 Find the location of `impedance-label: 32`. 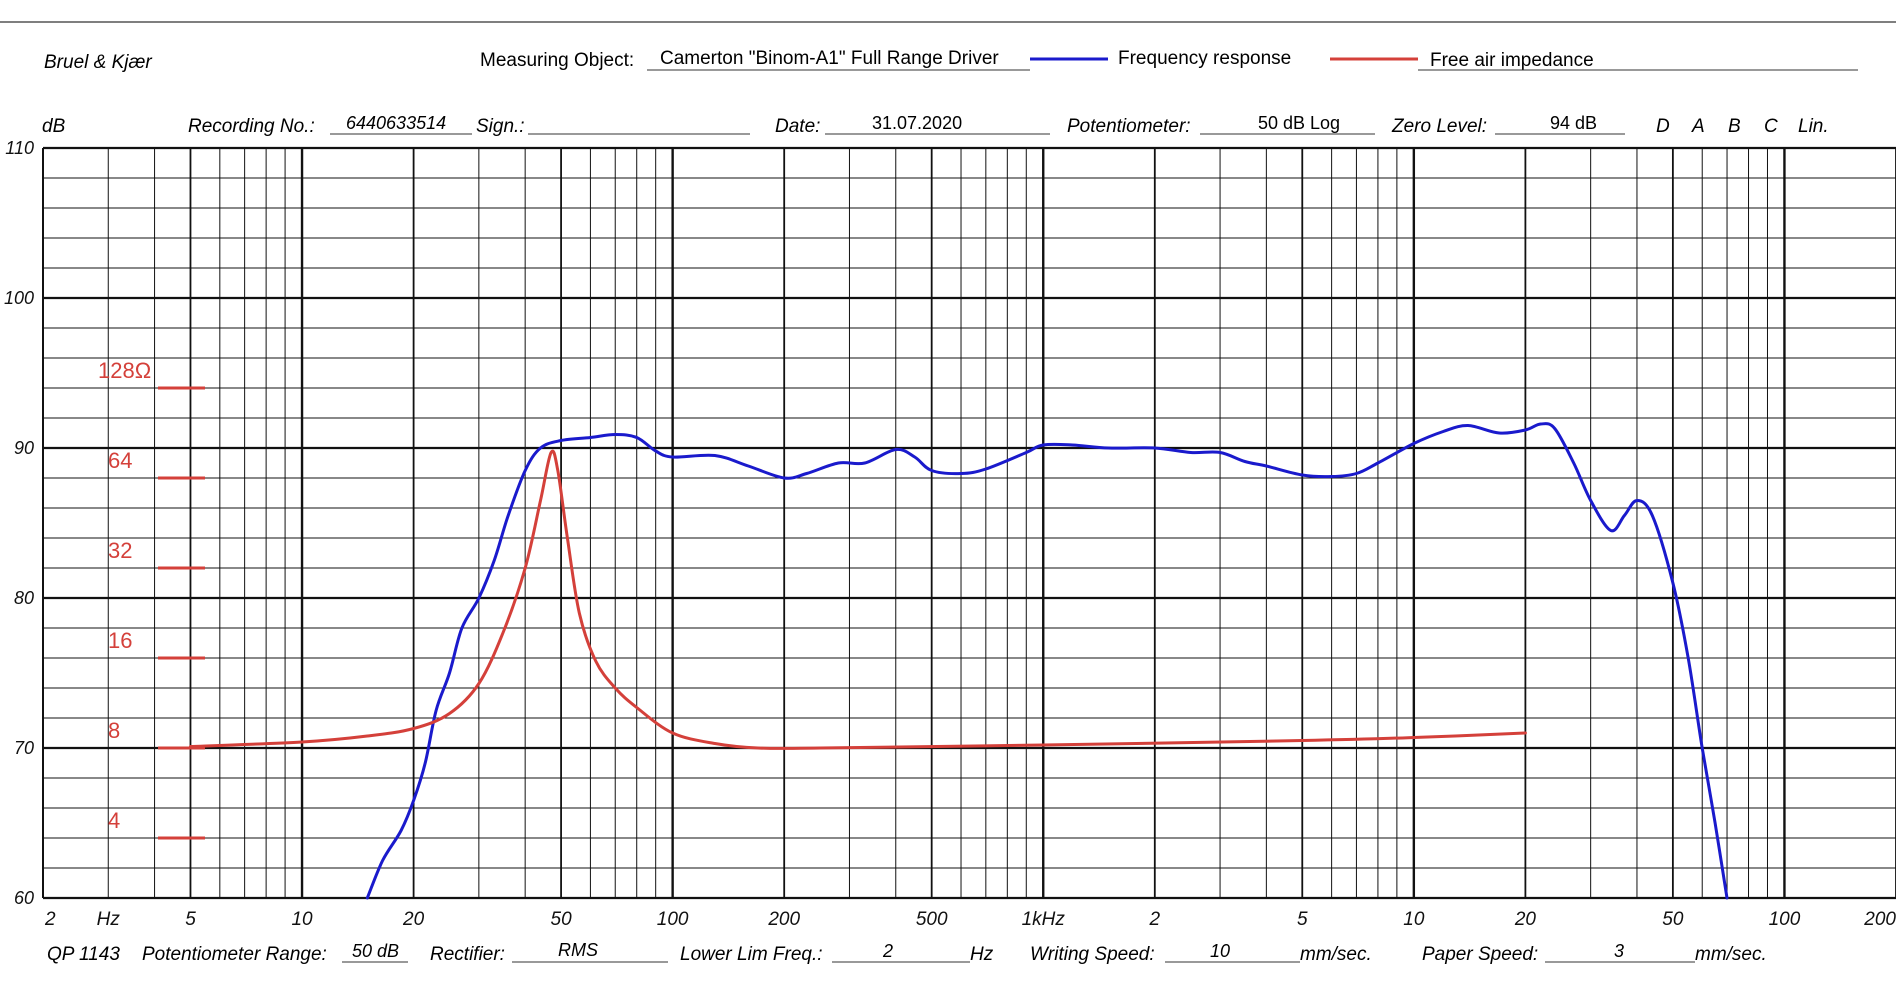

impedance-label: 32 is located at coordinates (120, 550).